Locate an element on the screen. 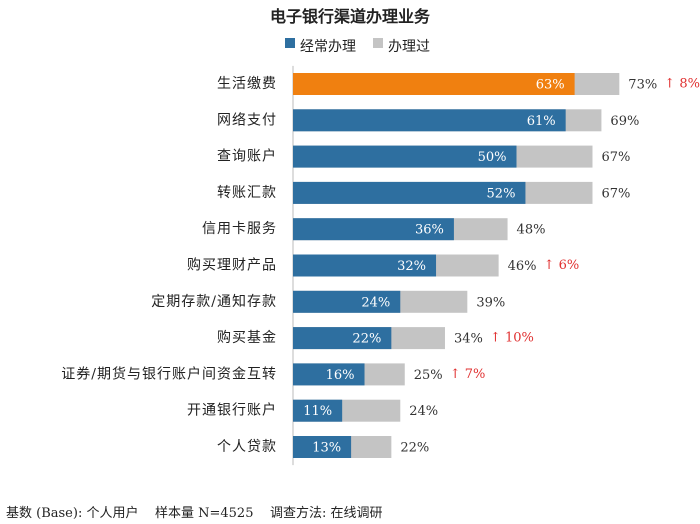 The height and width of the screenshot is (524, 700). footer-note: 基数 (Base): 个人用户 样本量 N=4525 调查方法: 在线调研 is located at coordinates (194, 513).